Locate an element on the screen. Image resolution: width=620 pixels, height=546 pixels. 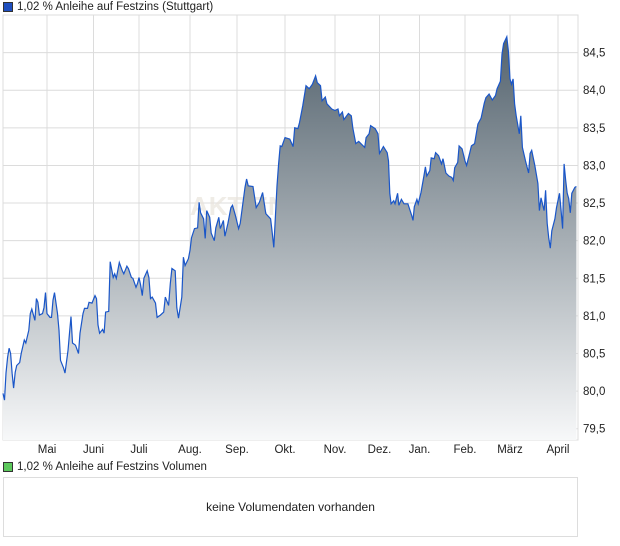
y-tick-label: 82,5 is located at coordinates (594, 204).